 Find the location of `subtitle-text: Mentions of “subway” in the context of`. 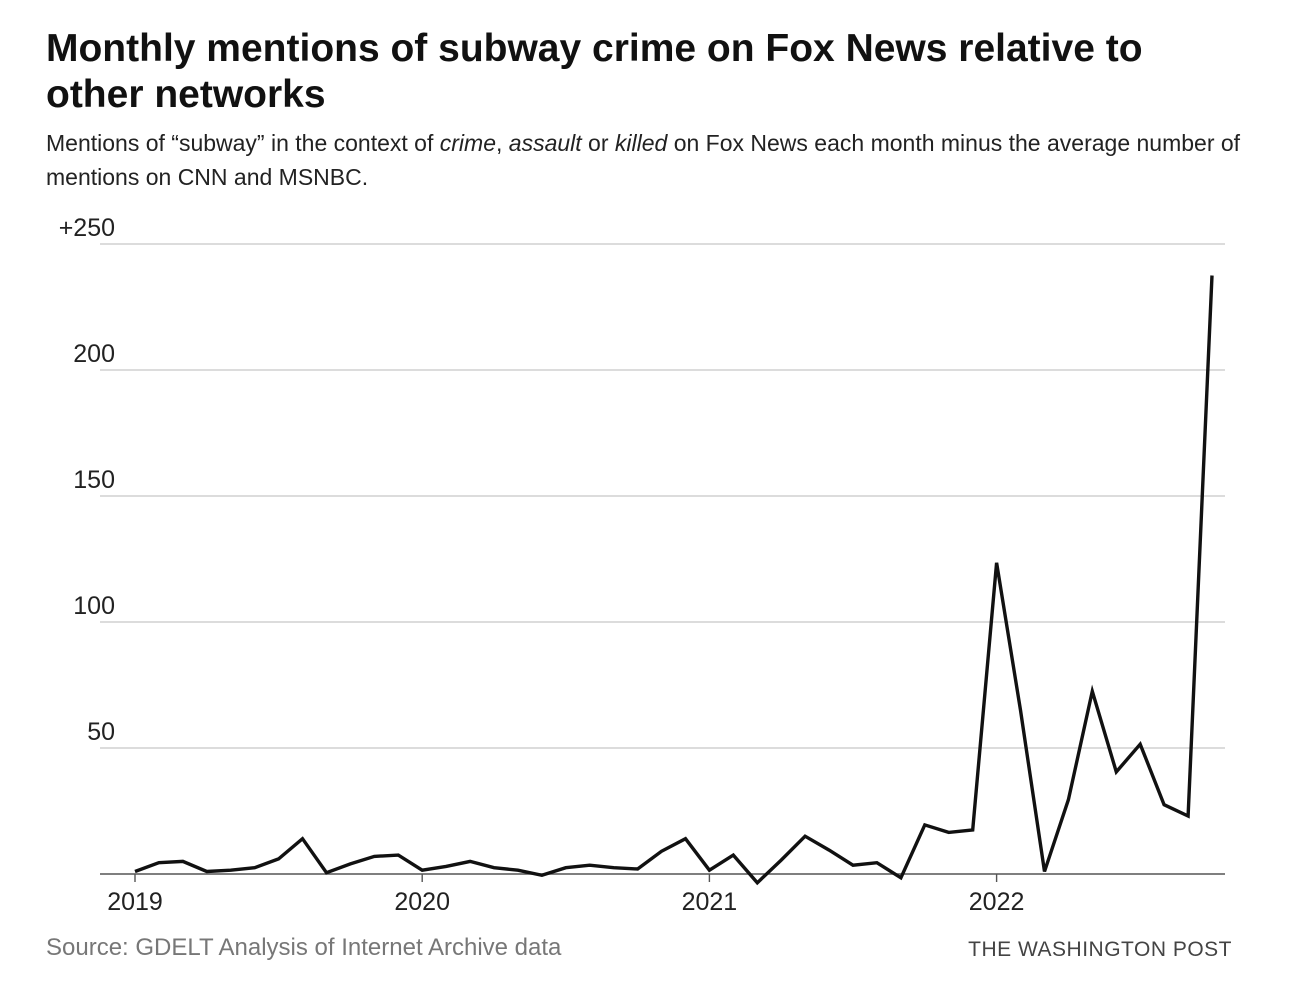

subtitle-text: Mentions of “subway” in the context of is located at coordinates (243, 143).